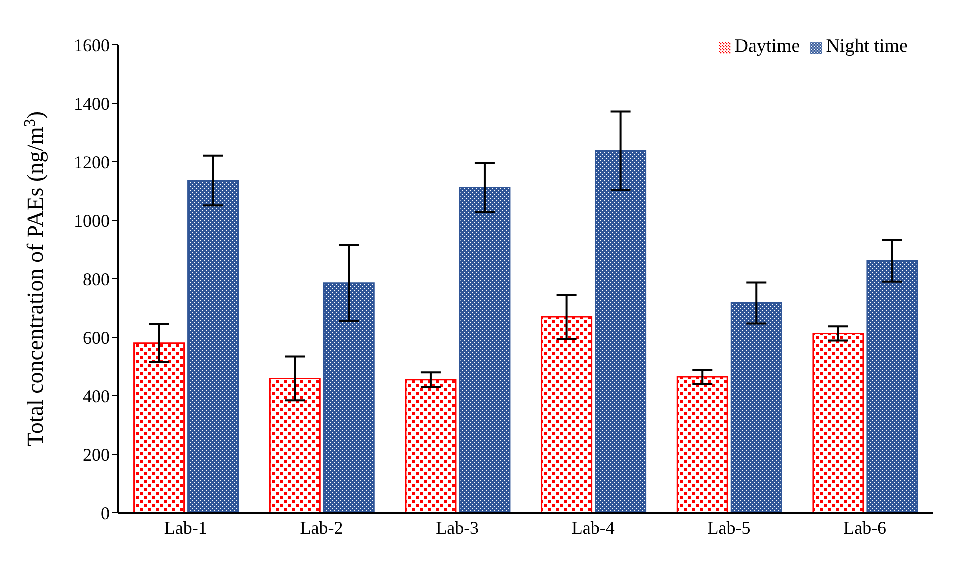 The image size is (957, 565). I want to click on x-tick-label: Lab-2, so click(322, 528).